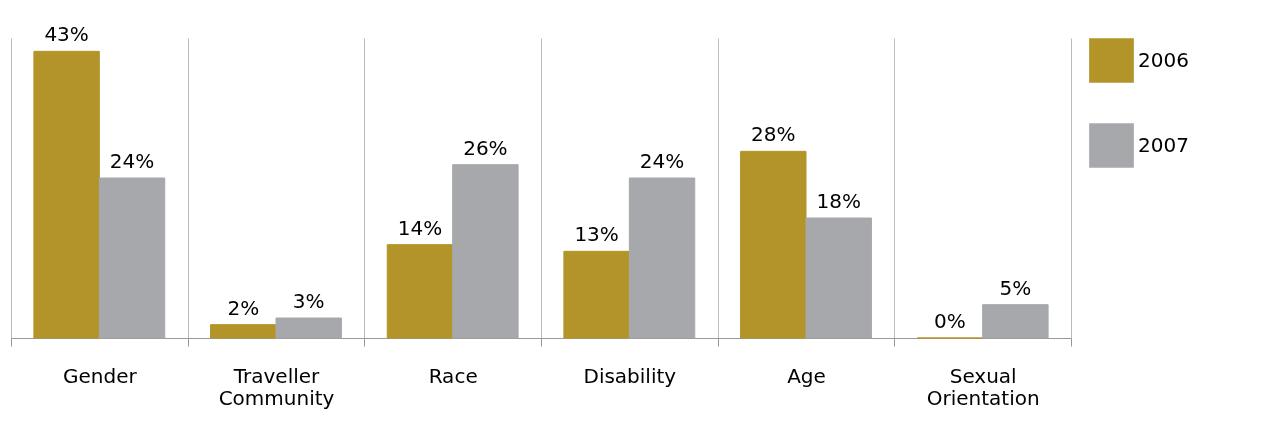  I want to click on data-label: 18%, so click(838, 201).